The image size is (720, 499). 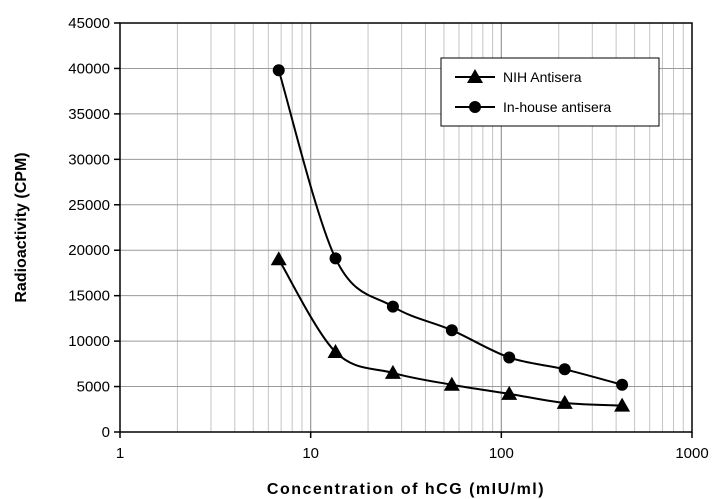 What do you see at coordinates (89, 250) in the screenshot?
I see `y-tick-label: 20000` at bounding box center [89, 250].